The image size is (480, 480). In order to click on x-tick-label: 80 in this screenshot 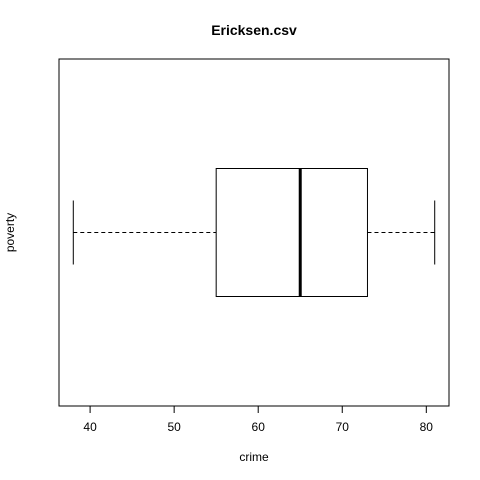, I will do `click(427, 427)`.